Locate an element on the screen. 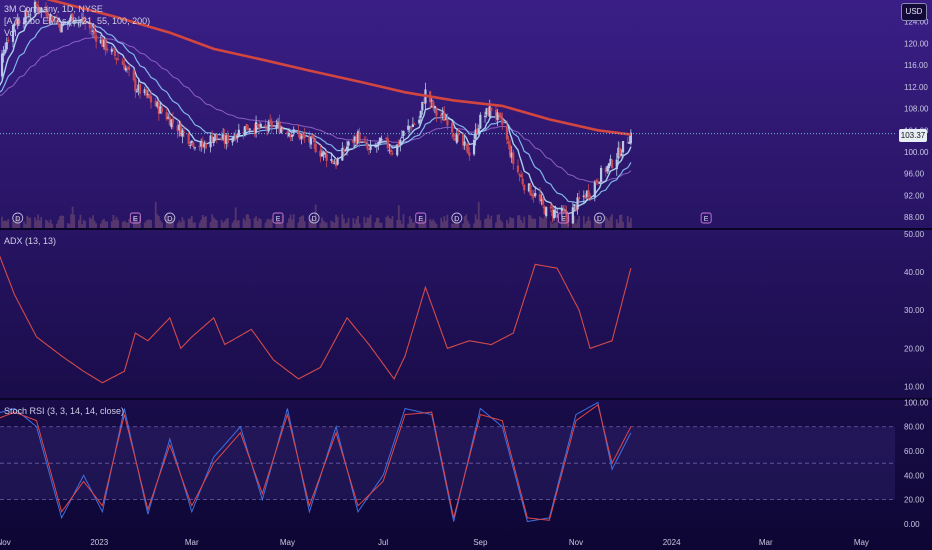 This screenshot has width=932, height=550. stoch-tick-label: 80.00 is located at coordinates (914, 427).